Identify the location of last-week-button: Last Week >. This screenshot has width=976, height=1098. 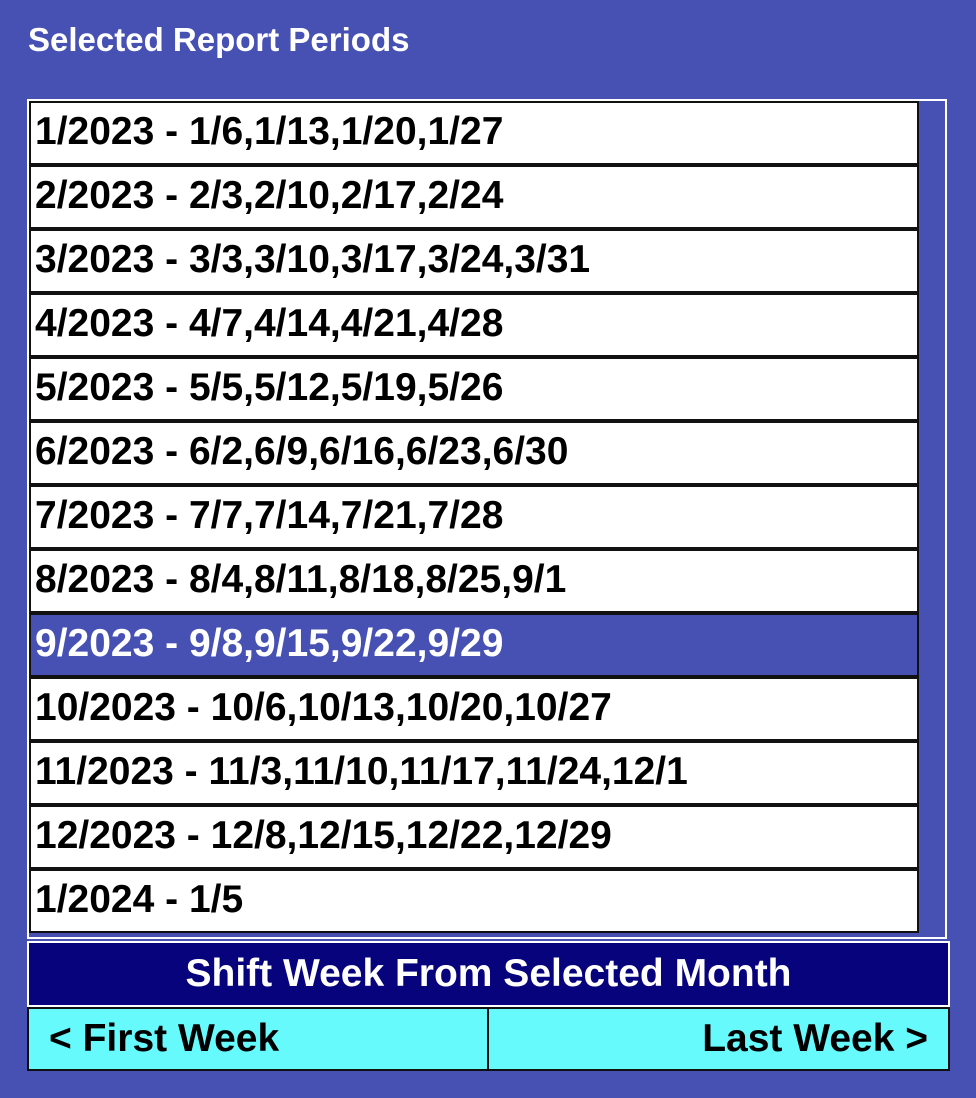
(719, 1039).